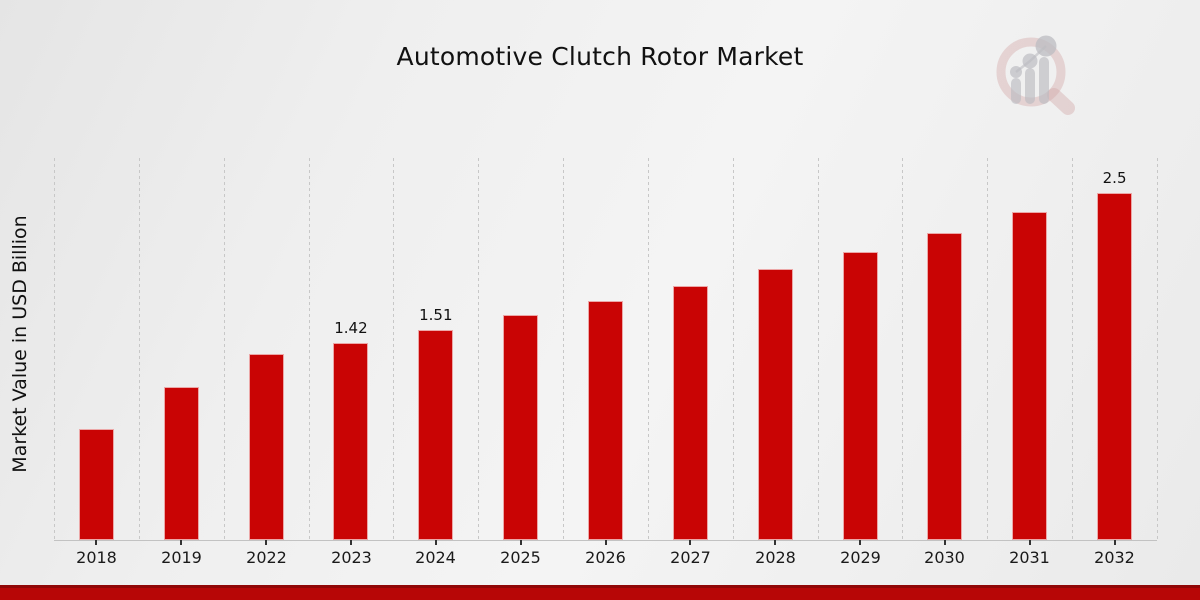 Image resolution: width=1200 pixels, height=600 pixels. Describe the element at coordinates (600, 592) in the screenshot. I see `footer-accent-bar` at that location.